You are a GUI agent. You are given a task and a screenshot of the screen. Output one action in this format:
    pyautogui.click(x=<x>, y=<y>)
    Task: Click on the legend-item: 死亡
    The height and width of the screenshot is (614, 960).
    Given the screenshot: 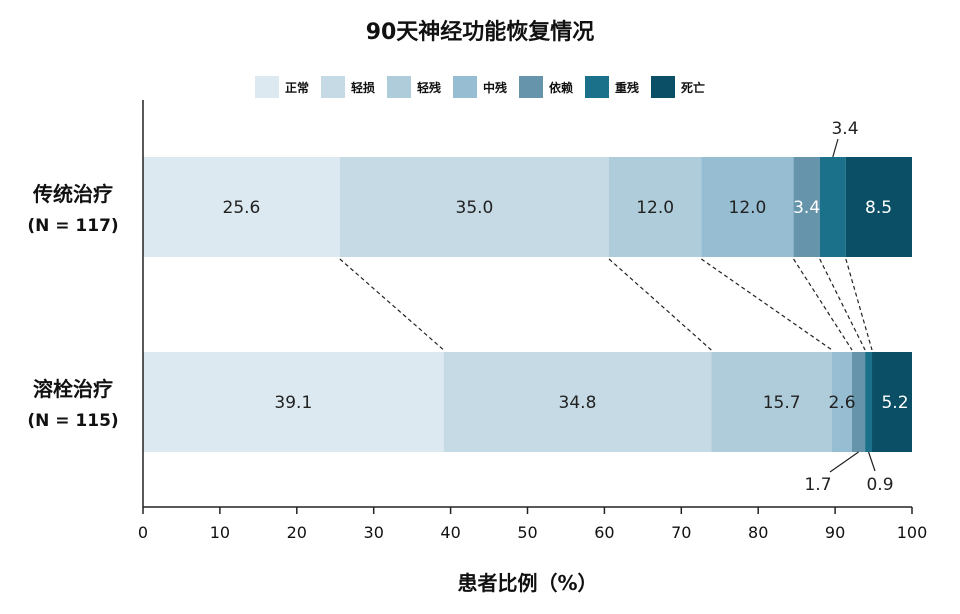 What is the action you would take?
    pyautogui.click(x=678, y=87)
    